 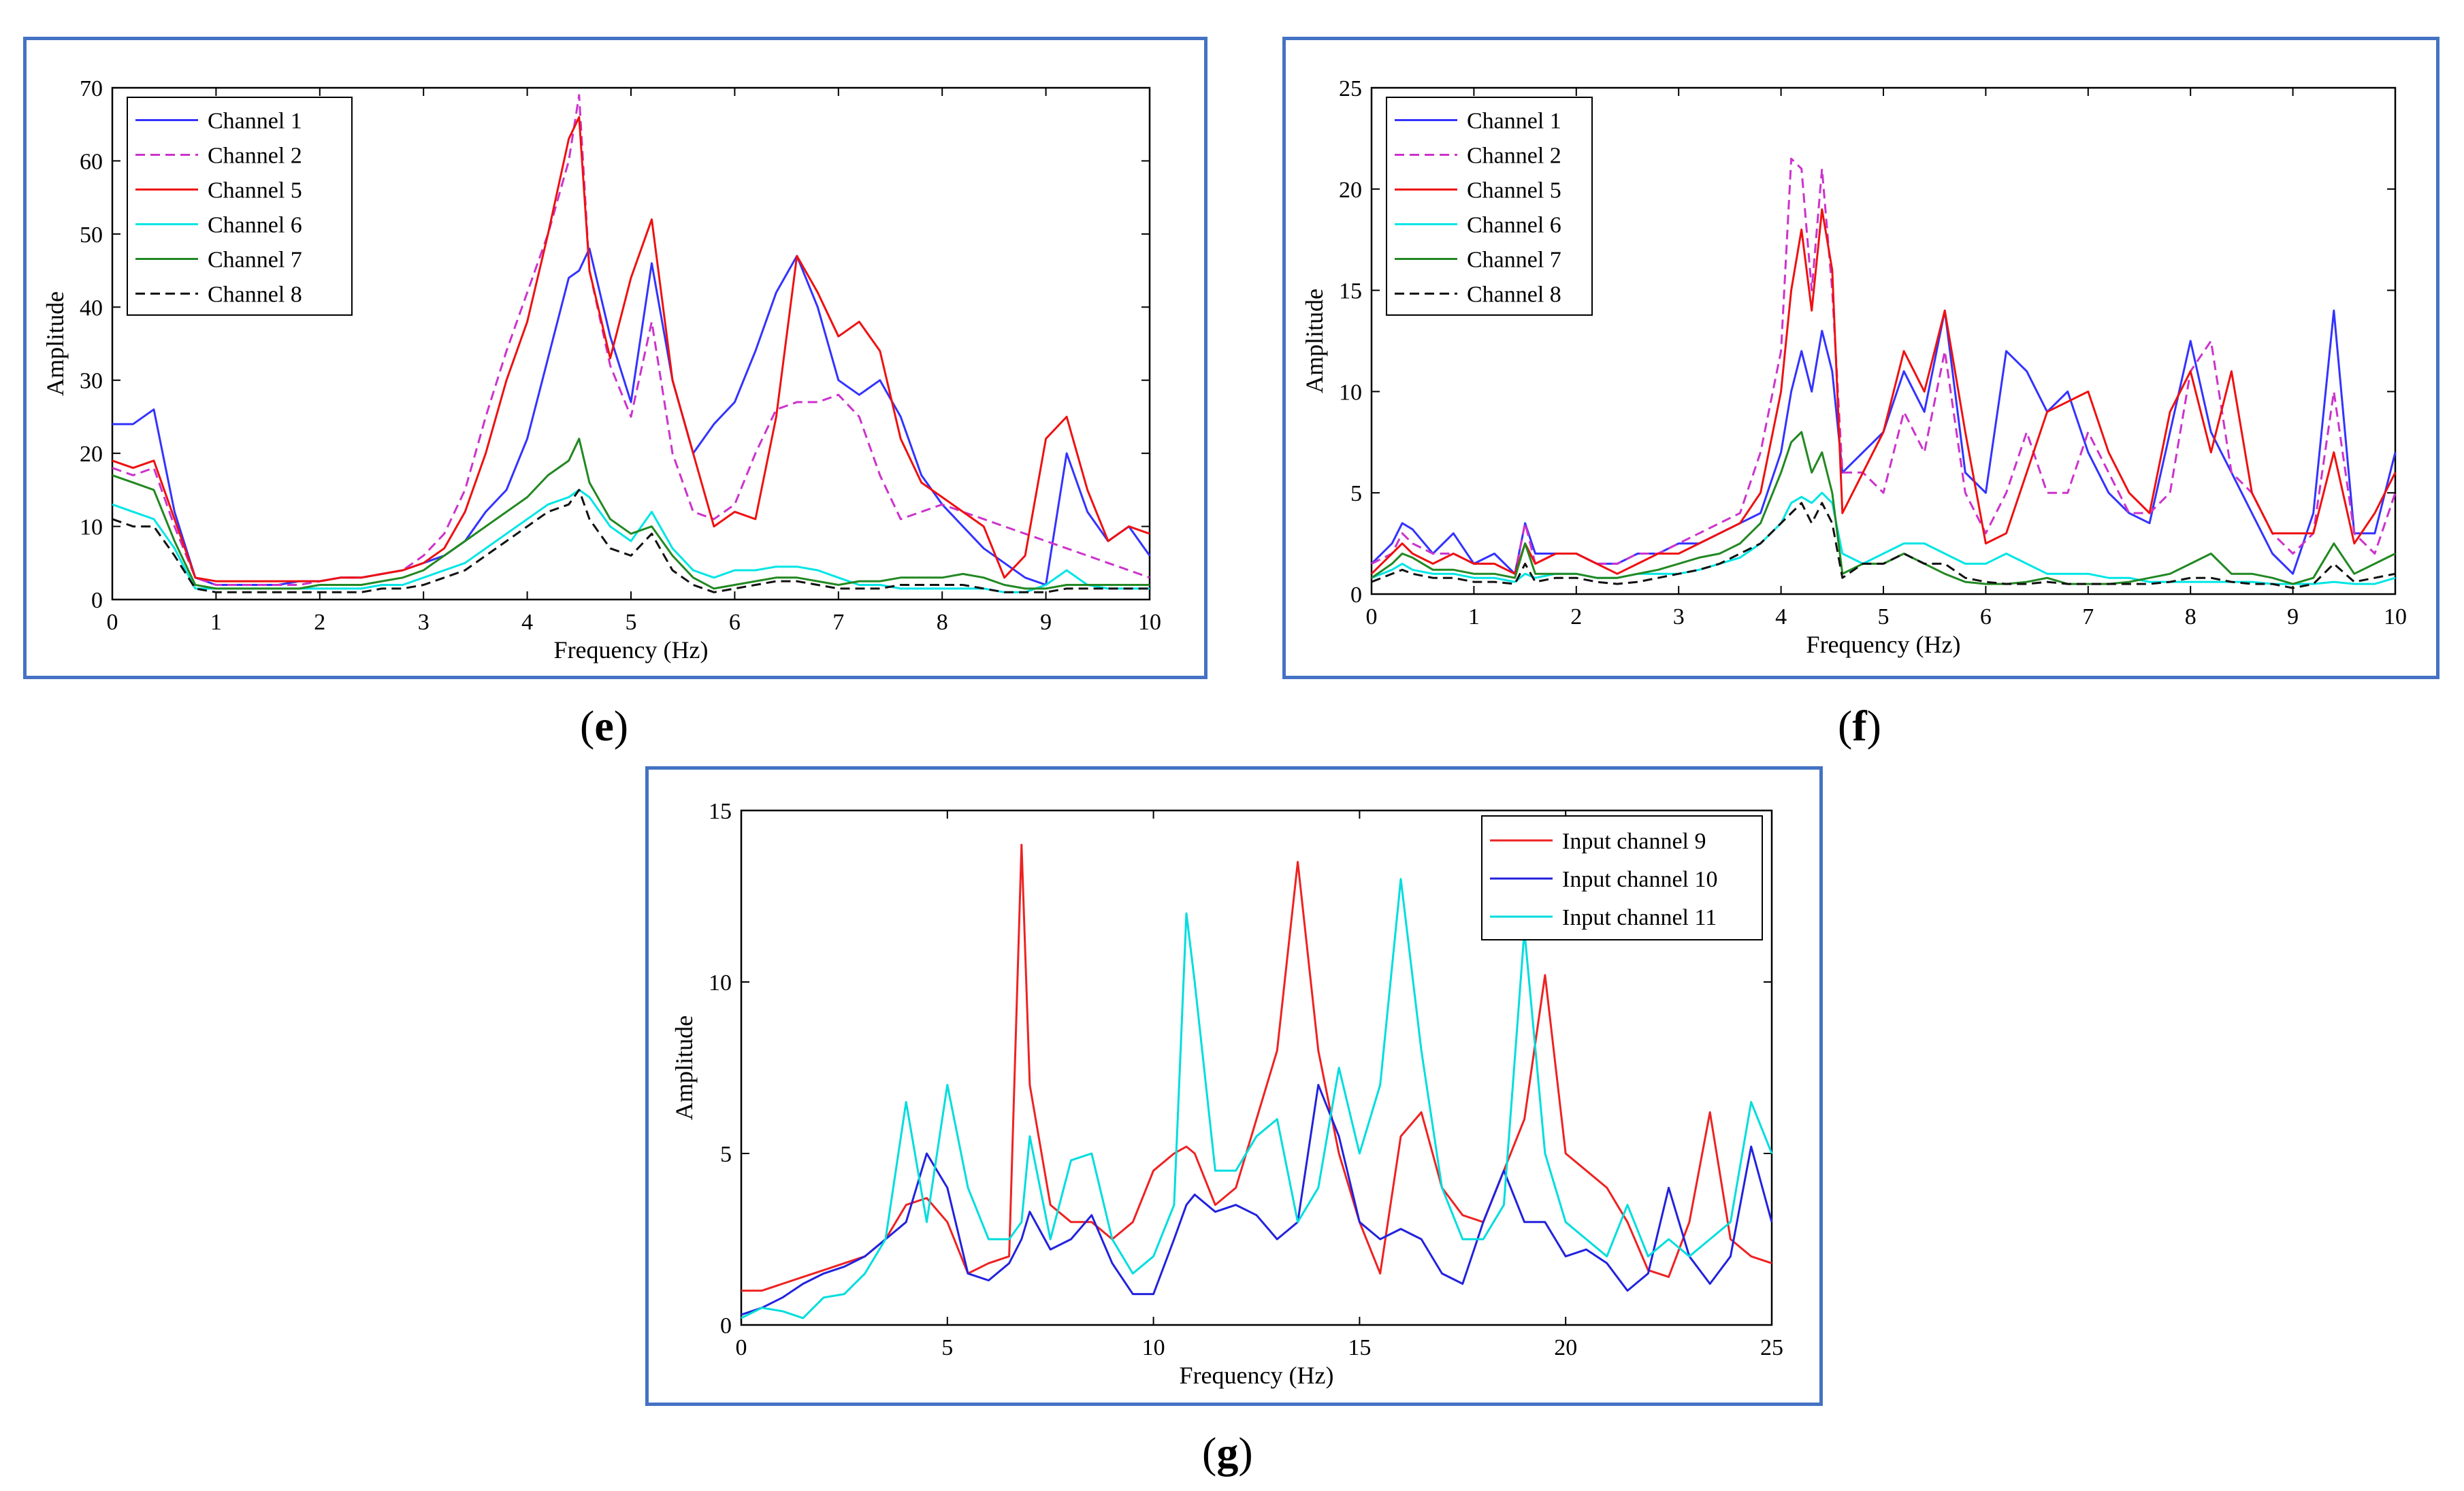 I want to click on y-tick-label: 50, so click(x=91, y=235).